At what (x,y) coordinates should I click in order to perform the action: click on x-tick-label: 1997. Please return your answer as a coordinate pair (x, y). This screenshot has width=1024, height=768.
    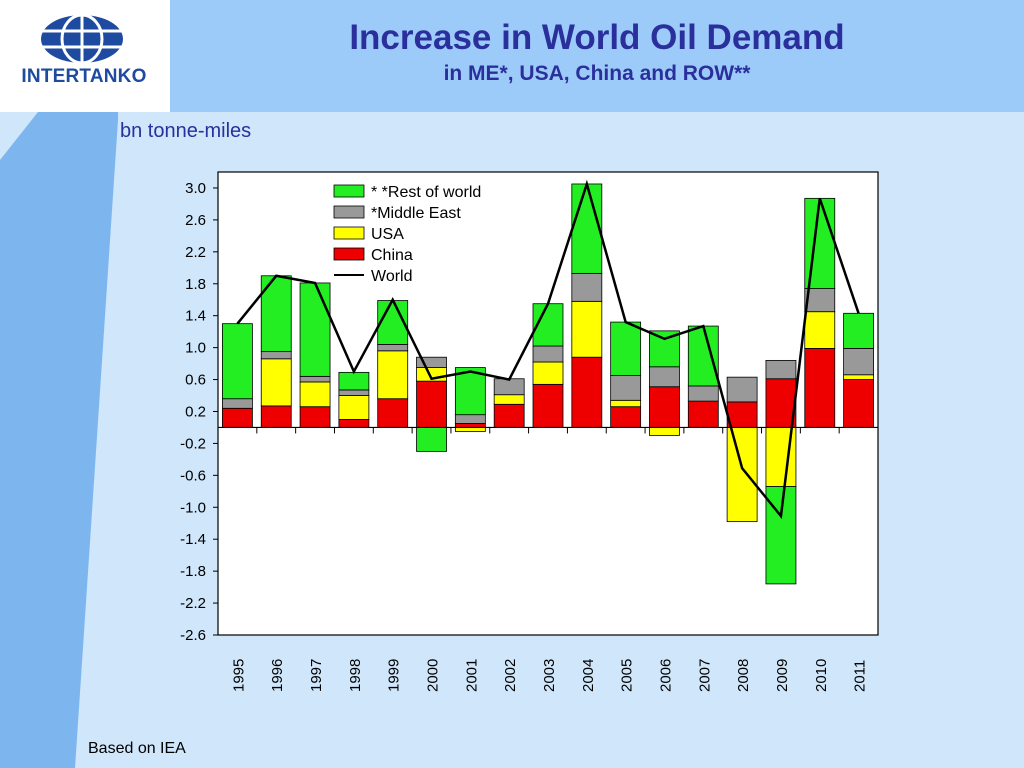
    Looking at the image, I should click on (316, 675).